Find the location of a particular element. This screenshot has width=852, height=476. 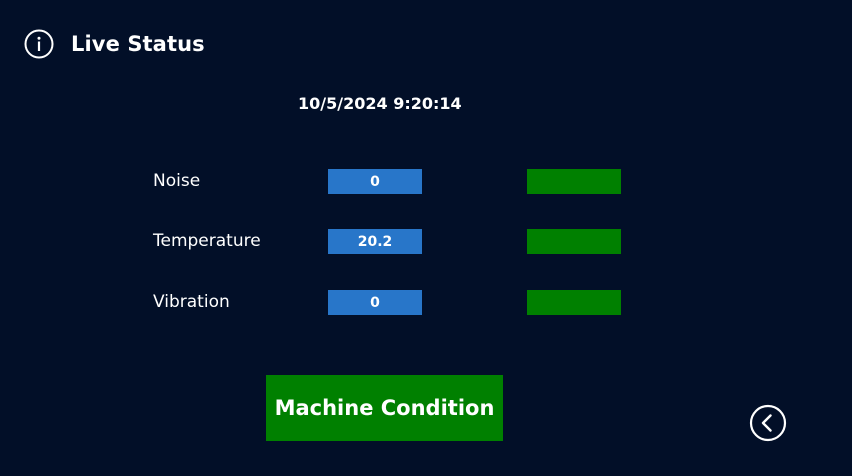

chevron-left-circle-icon is located at coordinates (768, 423).